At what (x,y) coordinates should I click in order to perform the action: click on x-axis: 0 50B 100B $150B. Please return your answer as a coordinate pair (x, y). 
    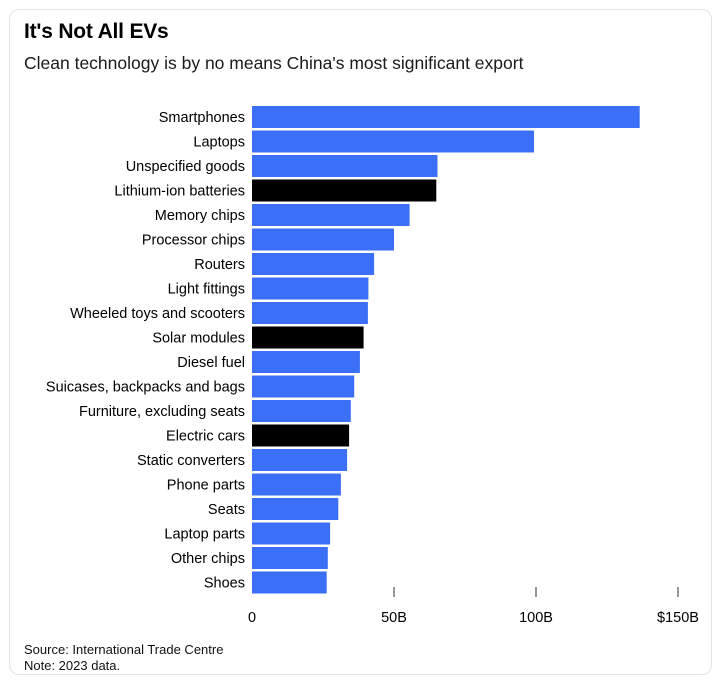
    Looking at the image, I should click on (473, 606).